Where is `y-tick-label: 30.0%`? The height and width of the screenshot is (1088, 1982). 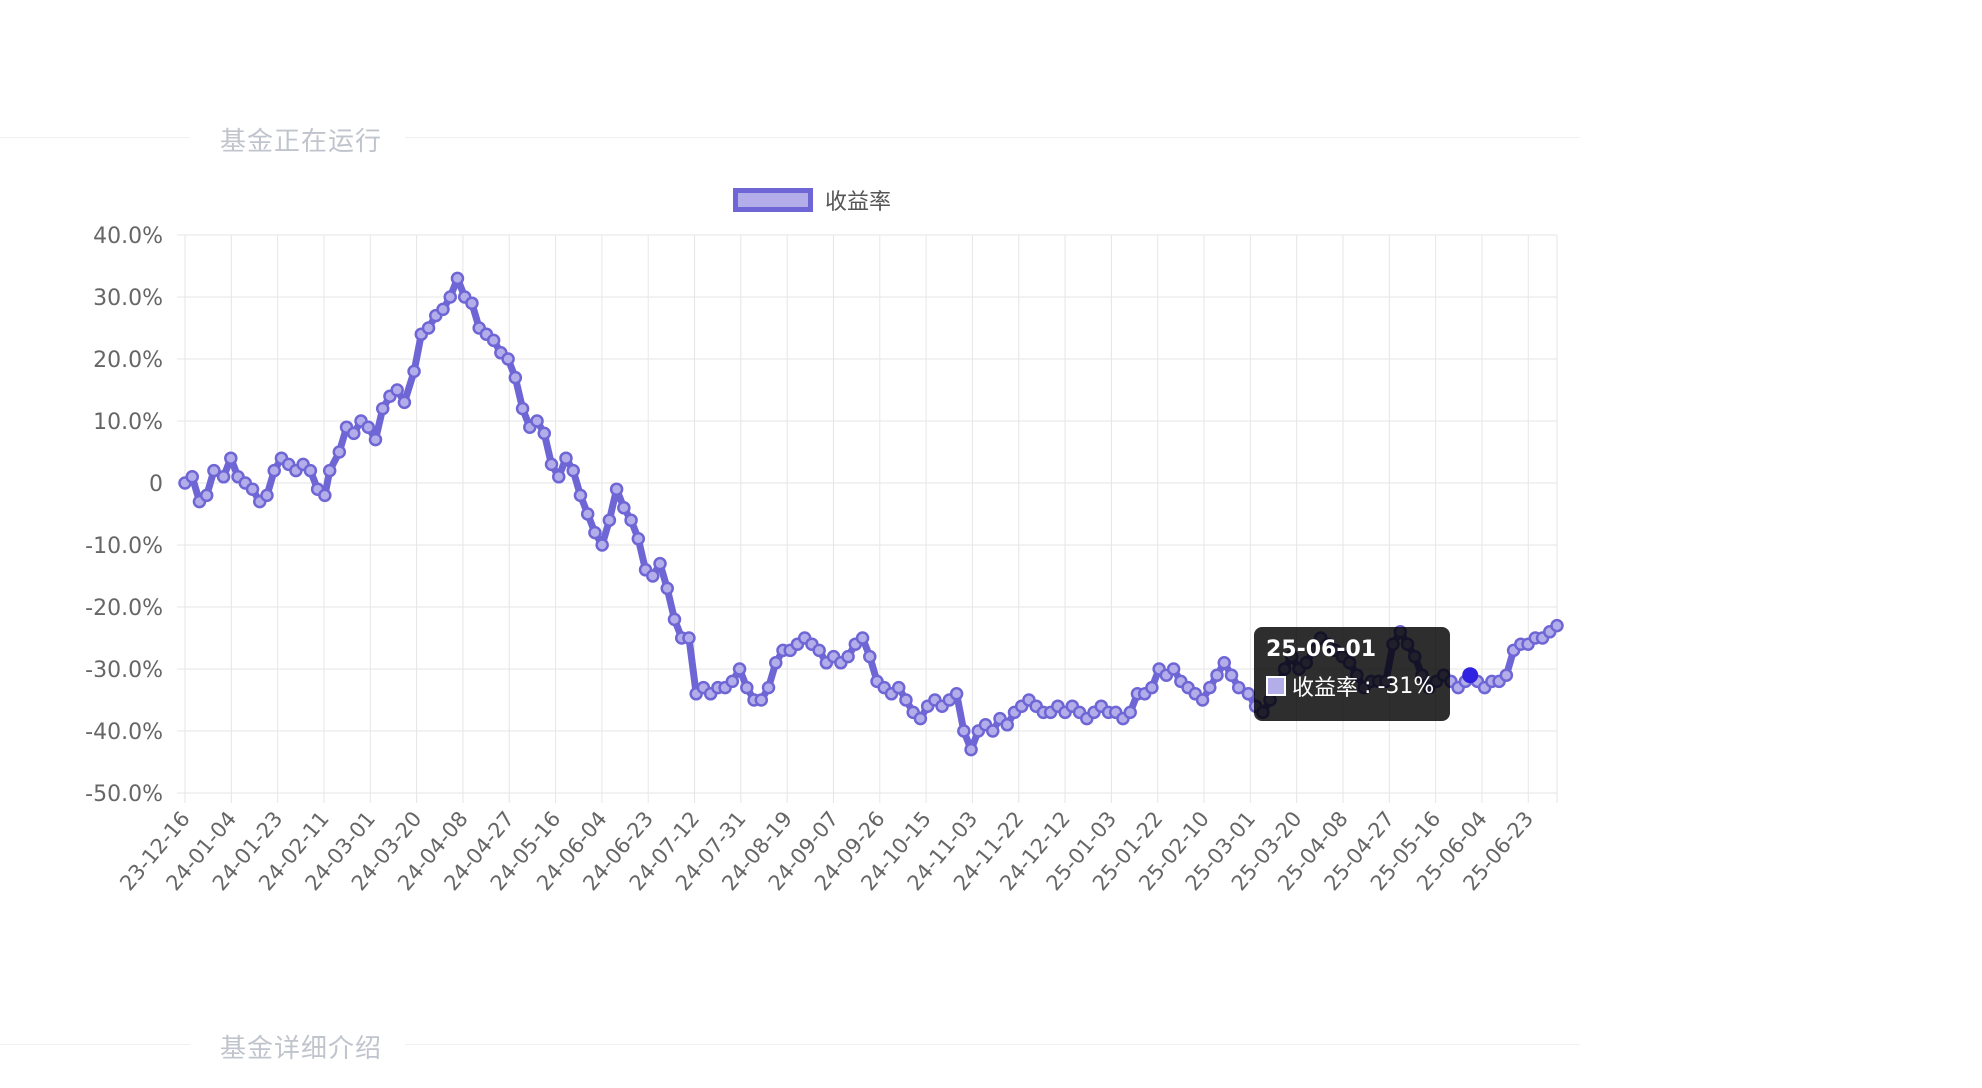
y-tick-label: 30.0% is located at coordinates (128, 298).